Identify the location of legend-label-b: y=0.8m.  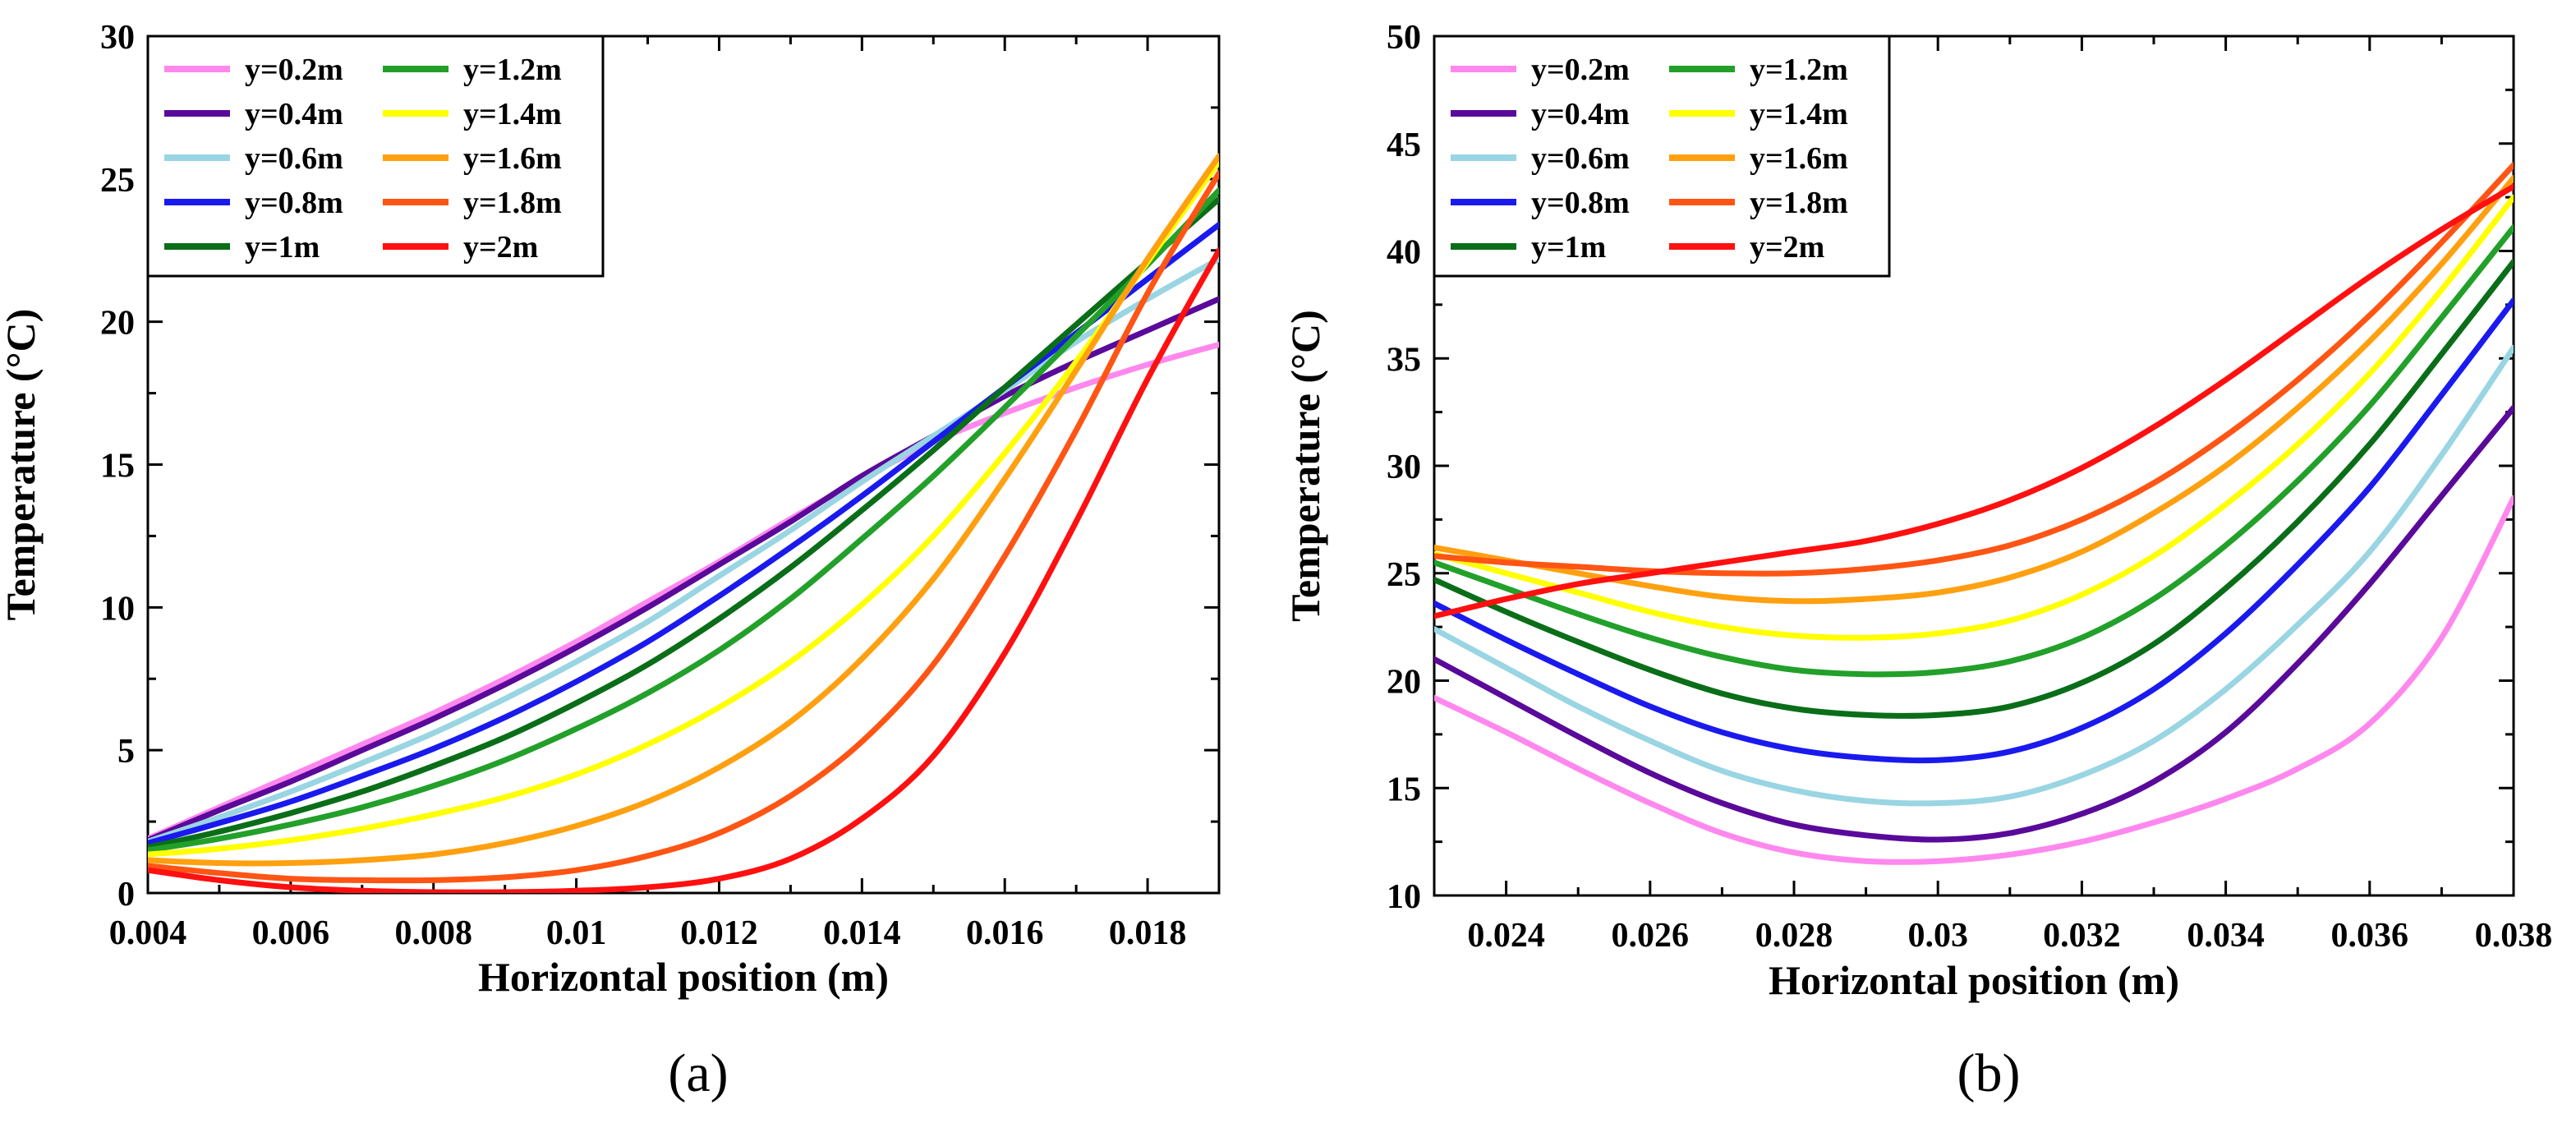
(1580, 203).